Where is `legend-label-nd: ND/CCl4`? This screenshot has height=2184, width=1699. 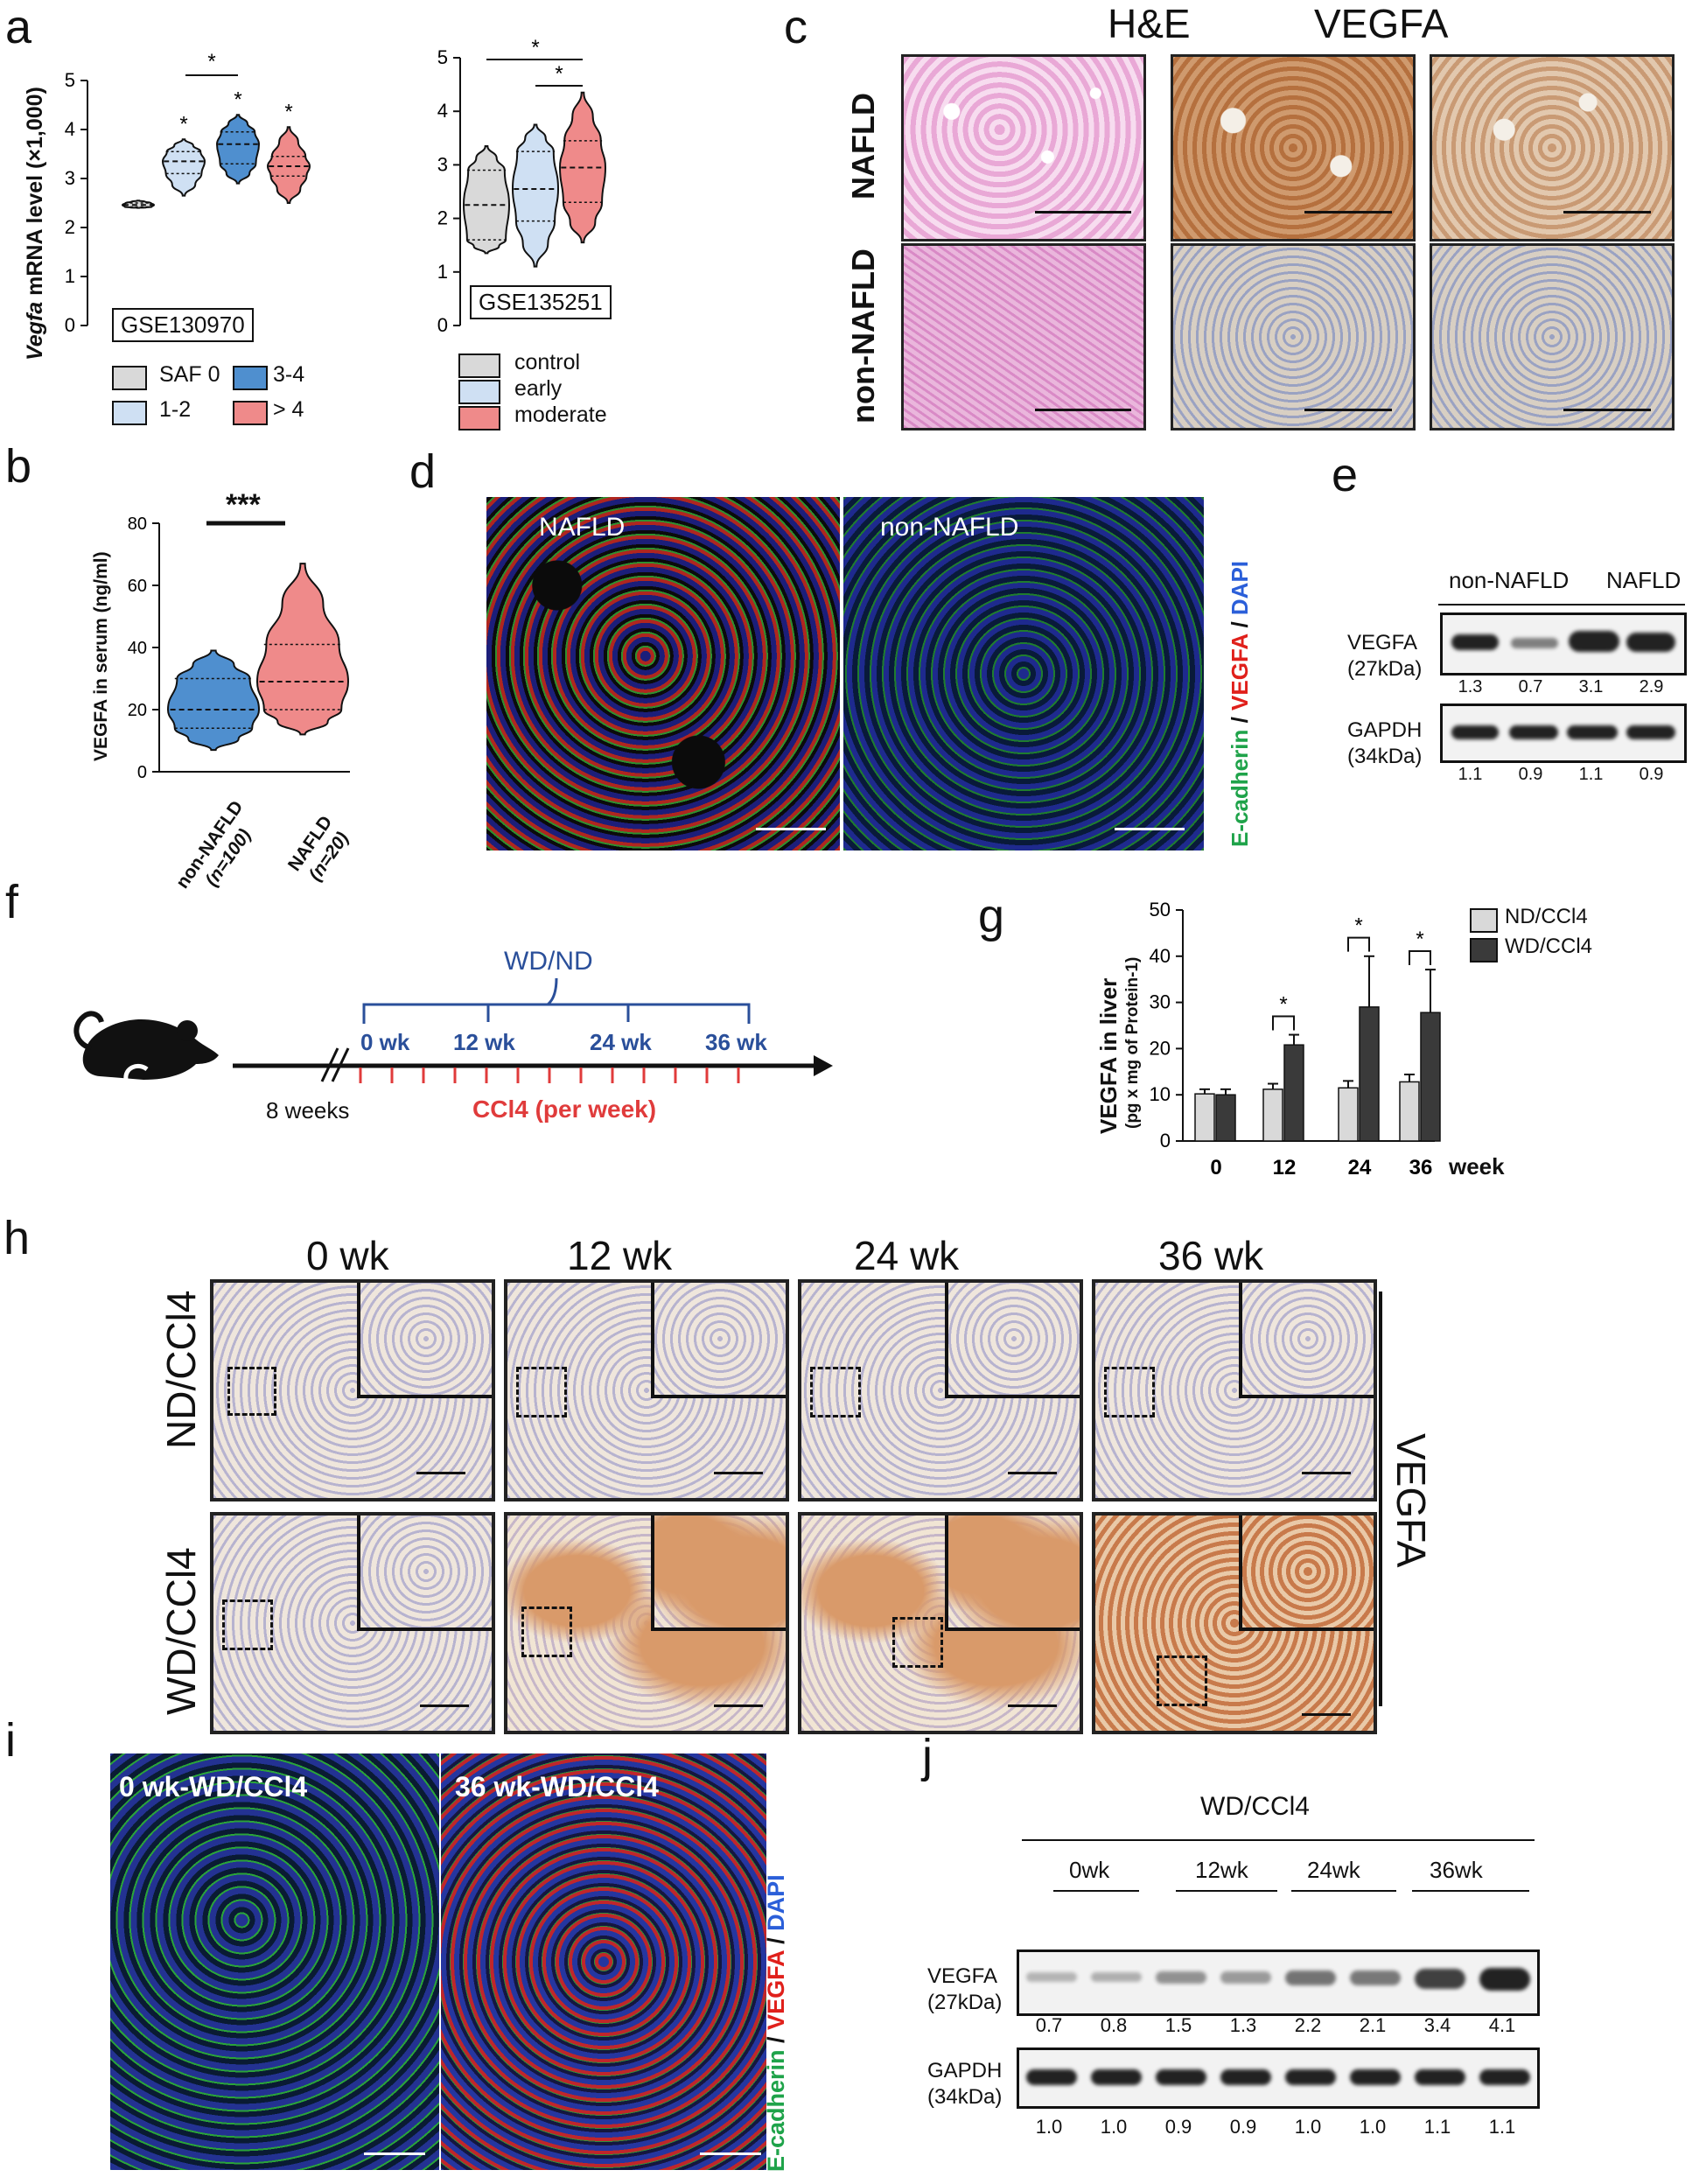 legend-label-nd: ND/CCl4 is located at coordinates (1547, 916).